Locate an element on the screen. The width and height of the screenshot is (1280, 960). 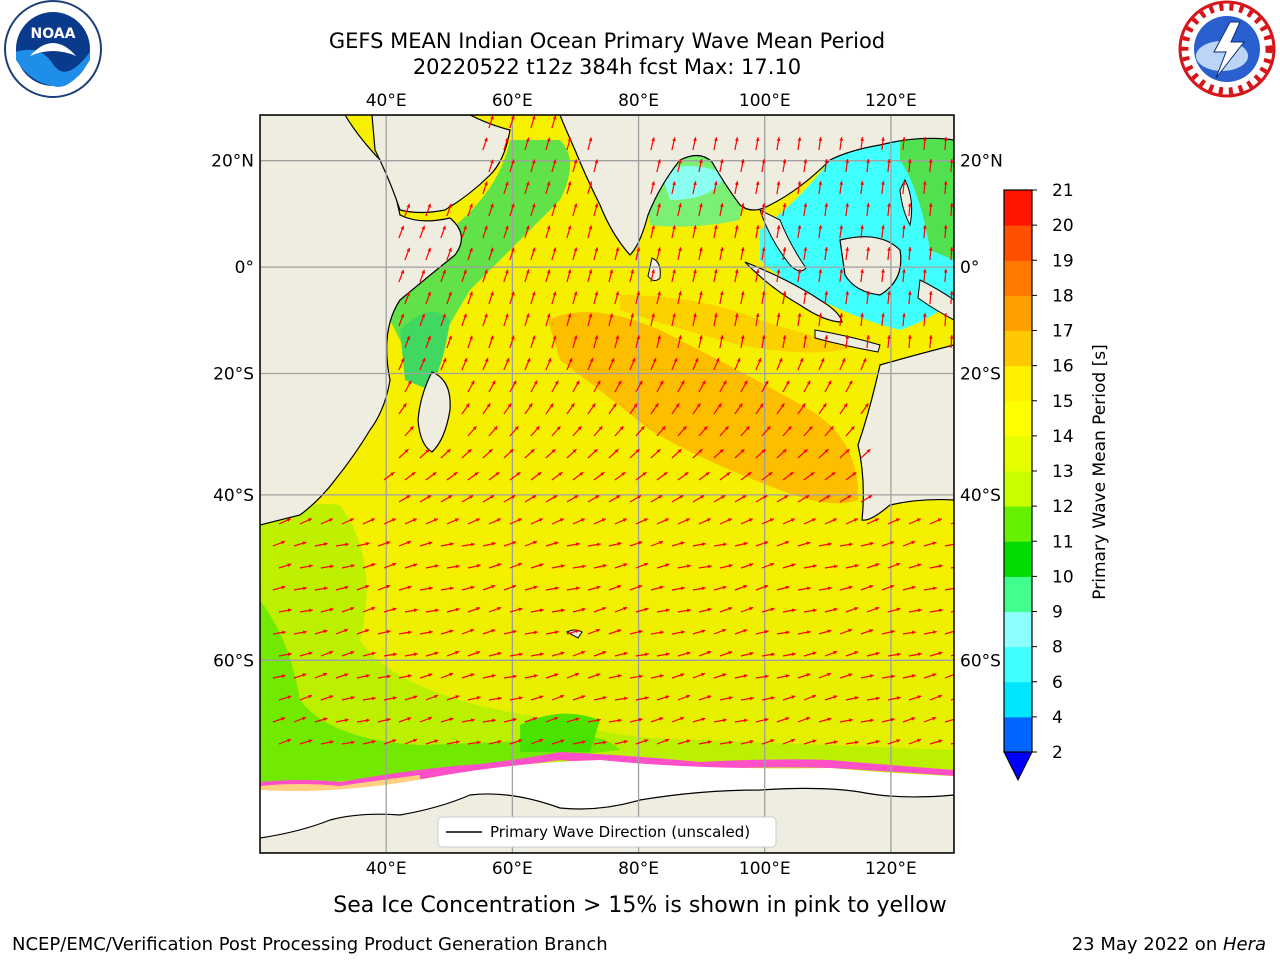
colorbar-tick-label: 18 is located at coordinates (1063, 296).